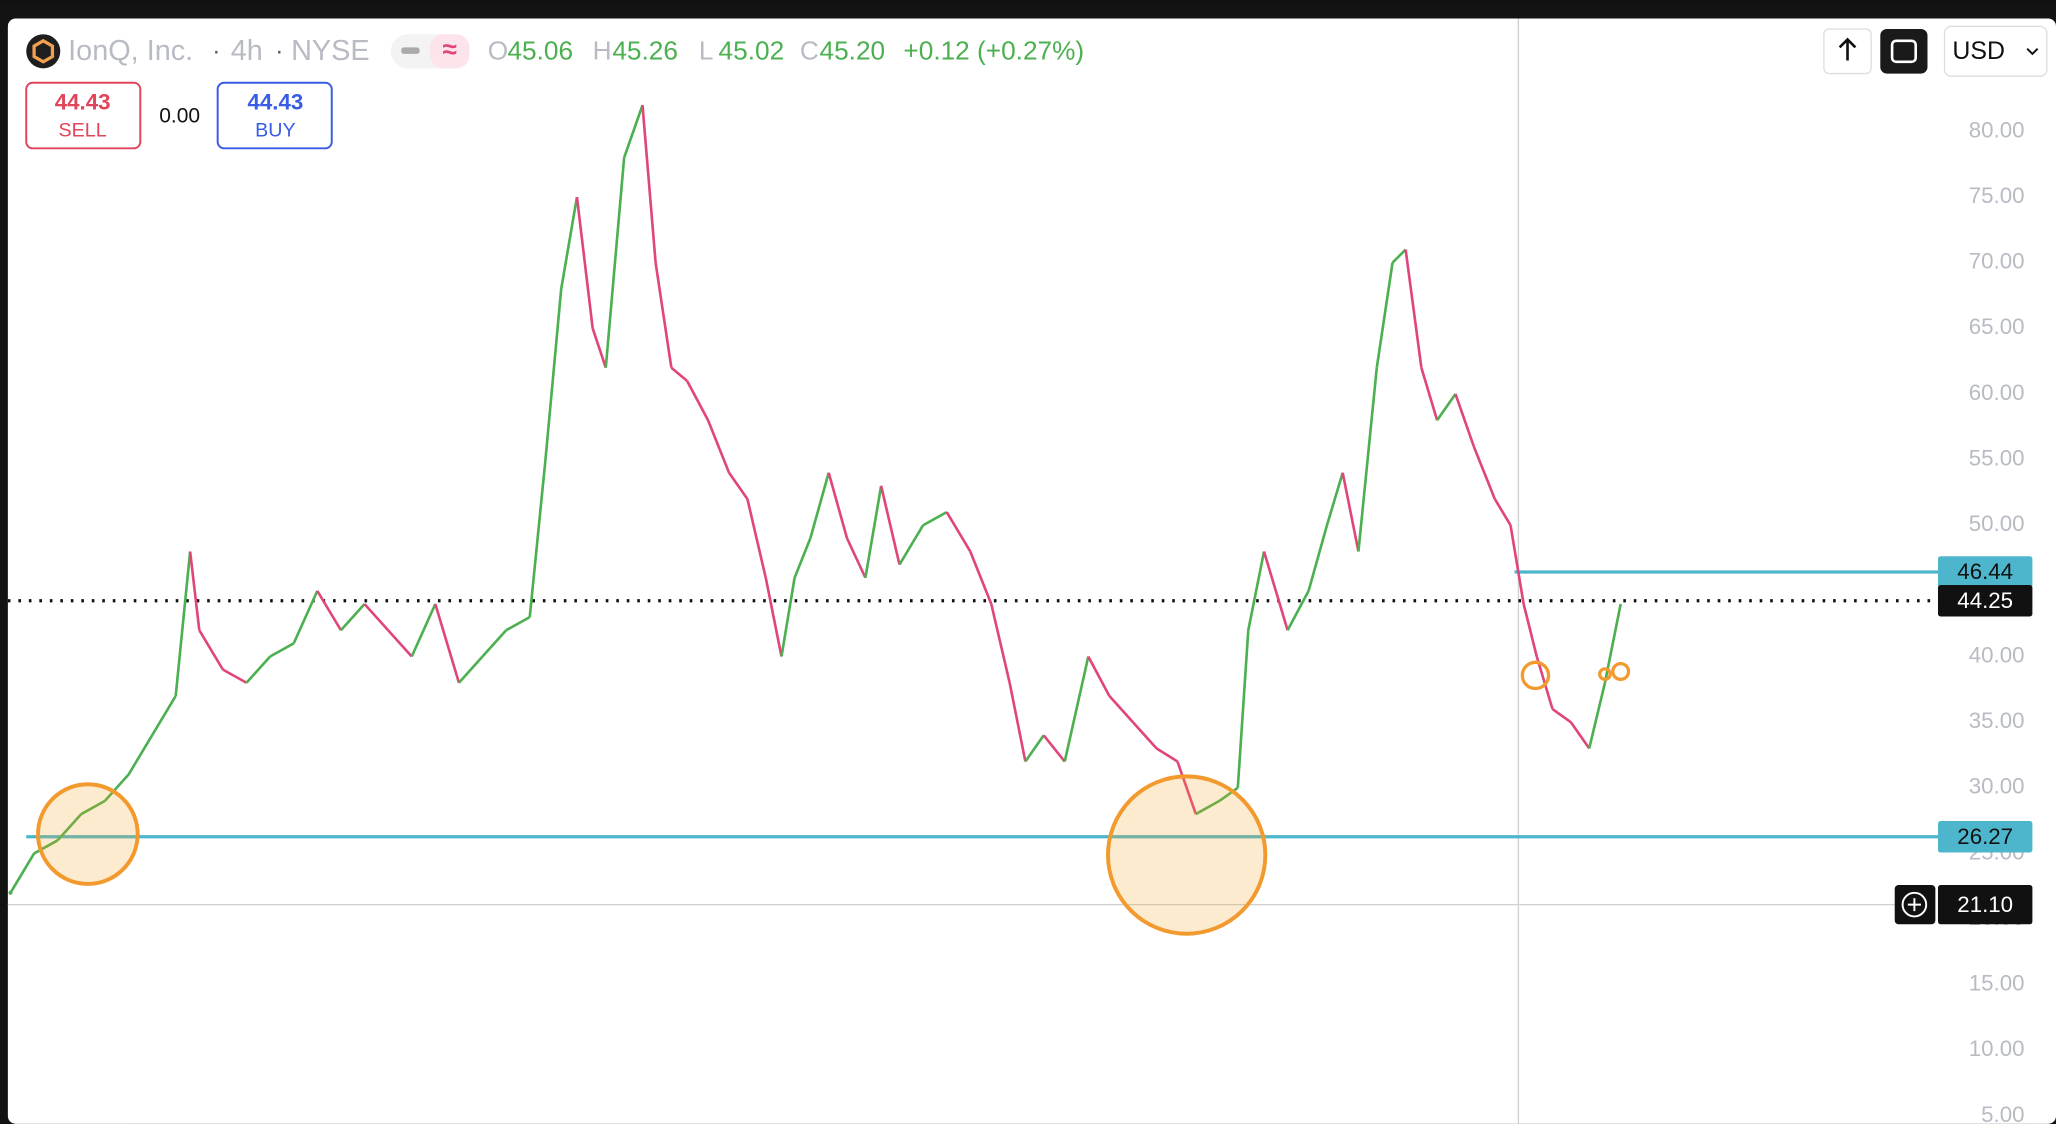 The width and height of the screenshot is (2056, 1124). I want to click on price-tag-label: 46.44, so click(1985, 571).